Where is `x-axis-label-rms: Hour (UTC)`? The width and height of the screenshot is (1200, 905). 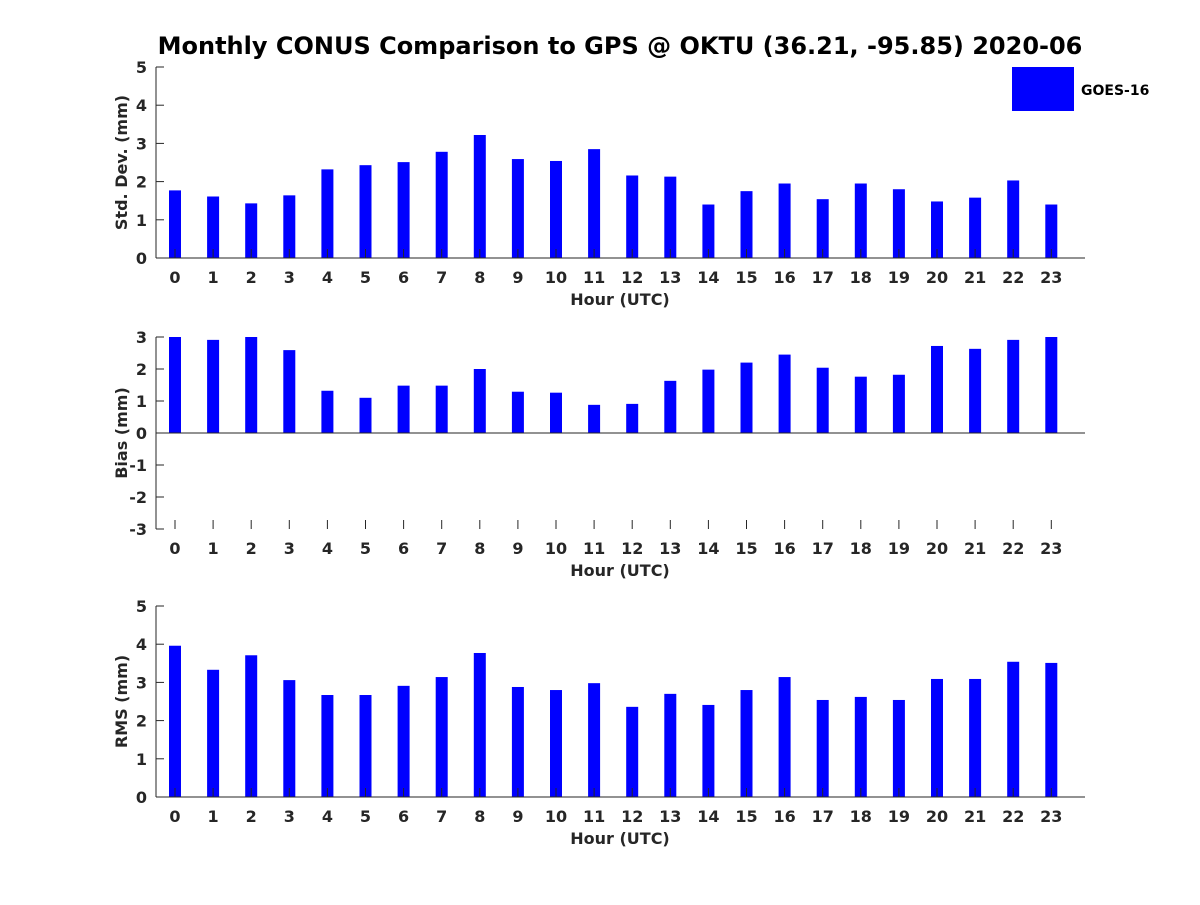 x-axis-label-rms: Hour (UTC) is located at coordinates (620, 838).